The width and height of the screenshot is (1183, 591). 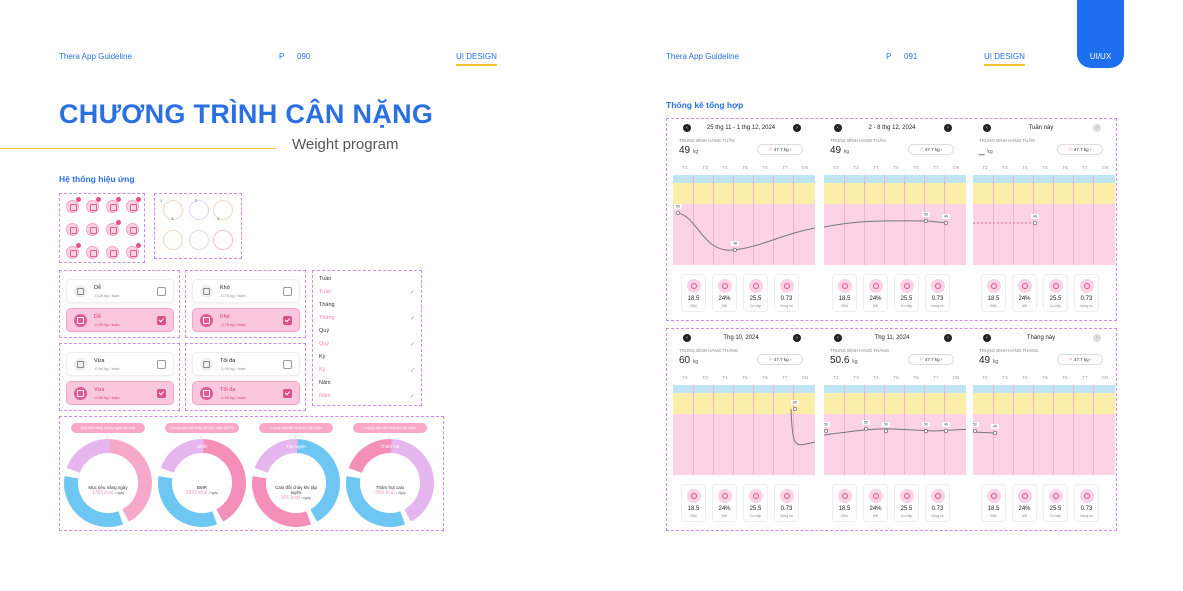 What do you see at coordinates (120, 320) in the screenshot?
I see `level-card-easy-selected: Dễ -0.25 kg / tuần` at bounding box center [120, 320].